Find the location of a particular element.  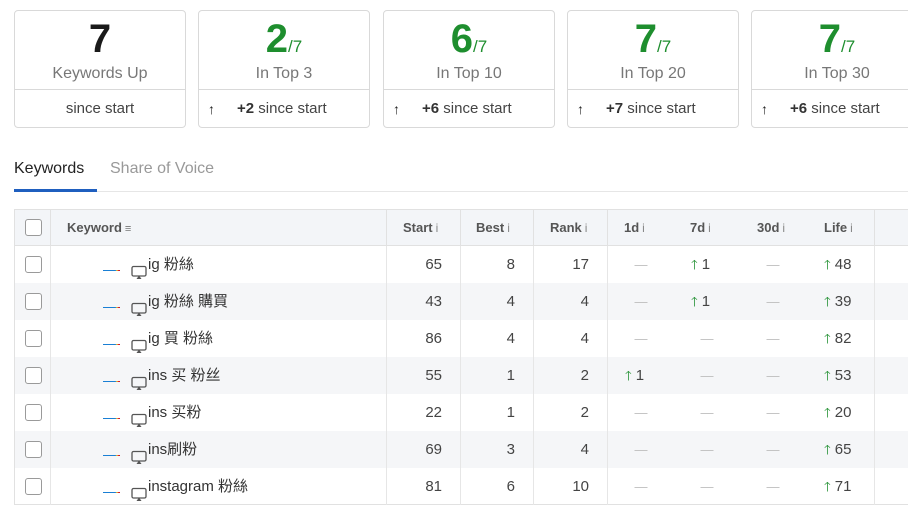

keyword-text: ins 买粉 is located at coordinates (175, 412).